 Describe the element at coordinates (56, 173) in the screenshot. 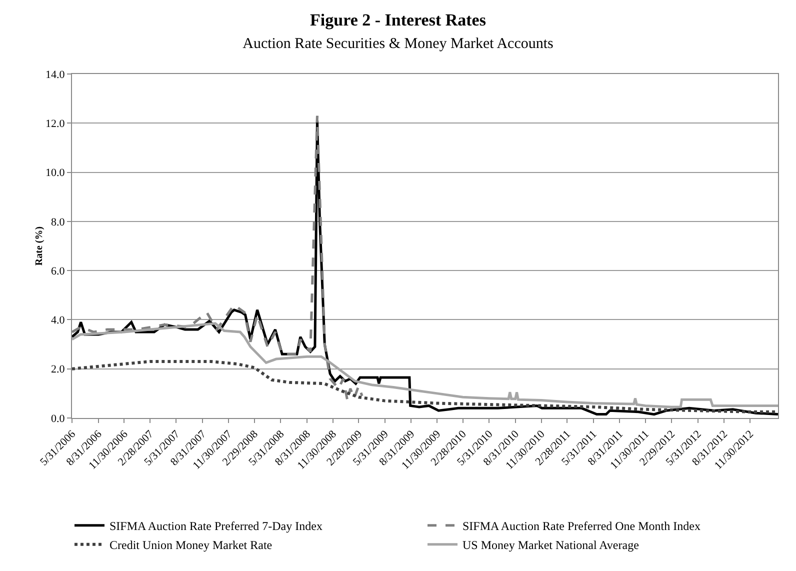

I see `y-tick-label: 10.0` at that location.